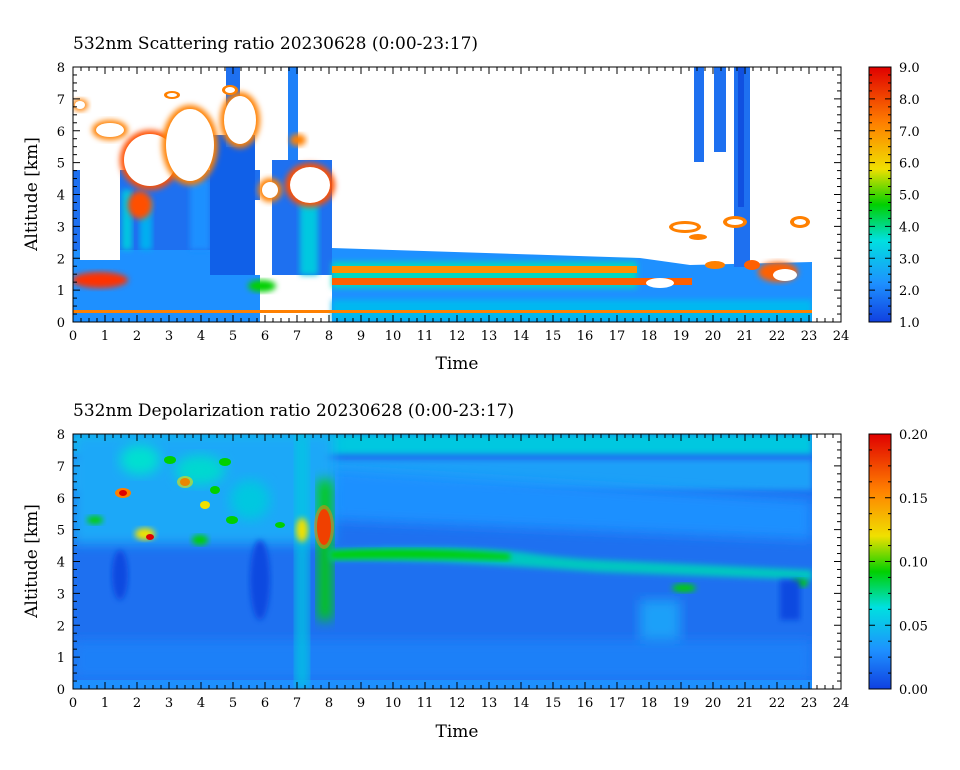 This screenshot has height=770, width=960. I want to click on y-tick-label: 2, so click(61, 259).